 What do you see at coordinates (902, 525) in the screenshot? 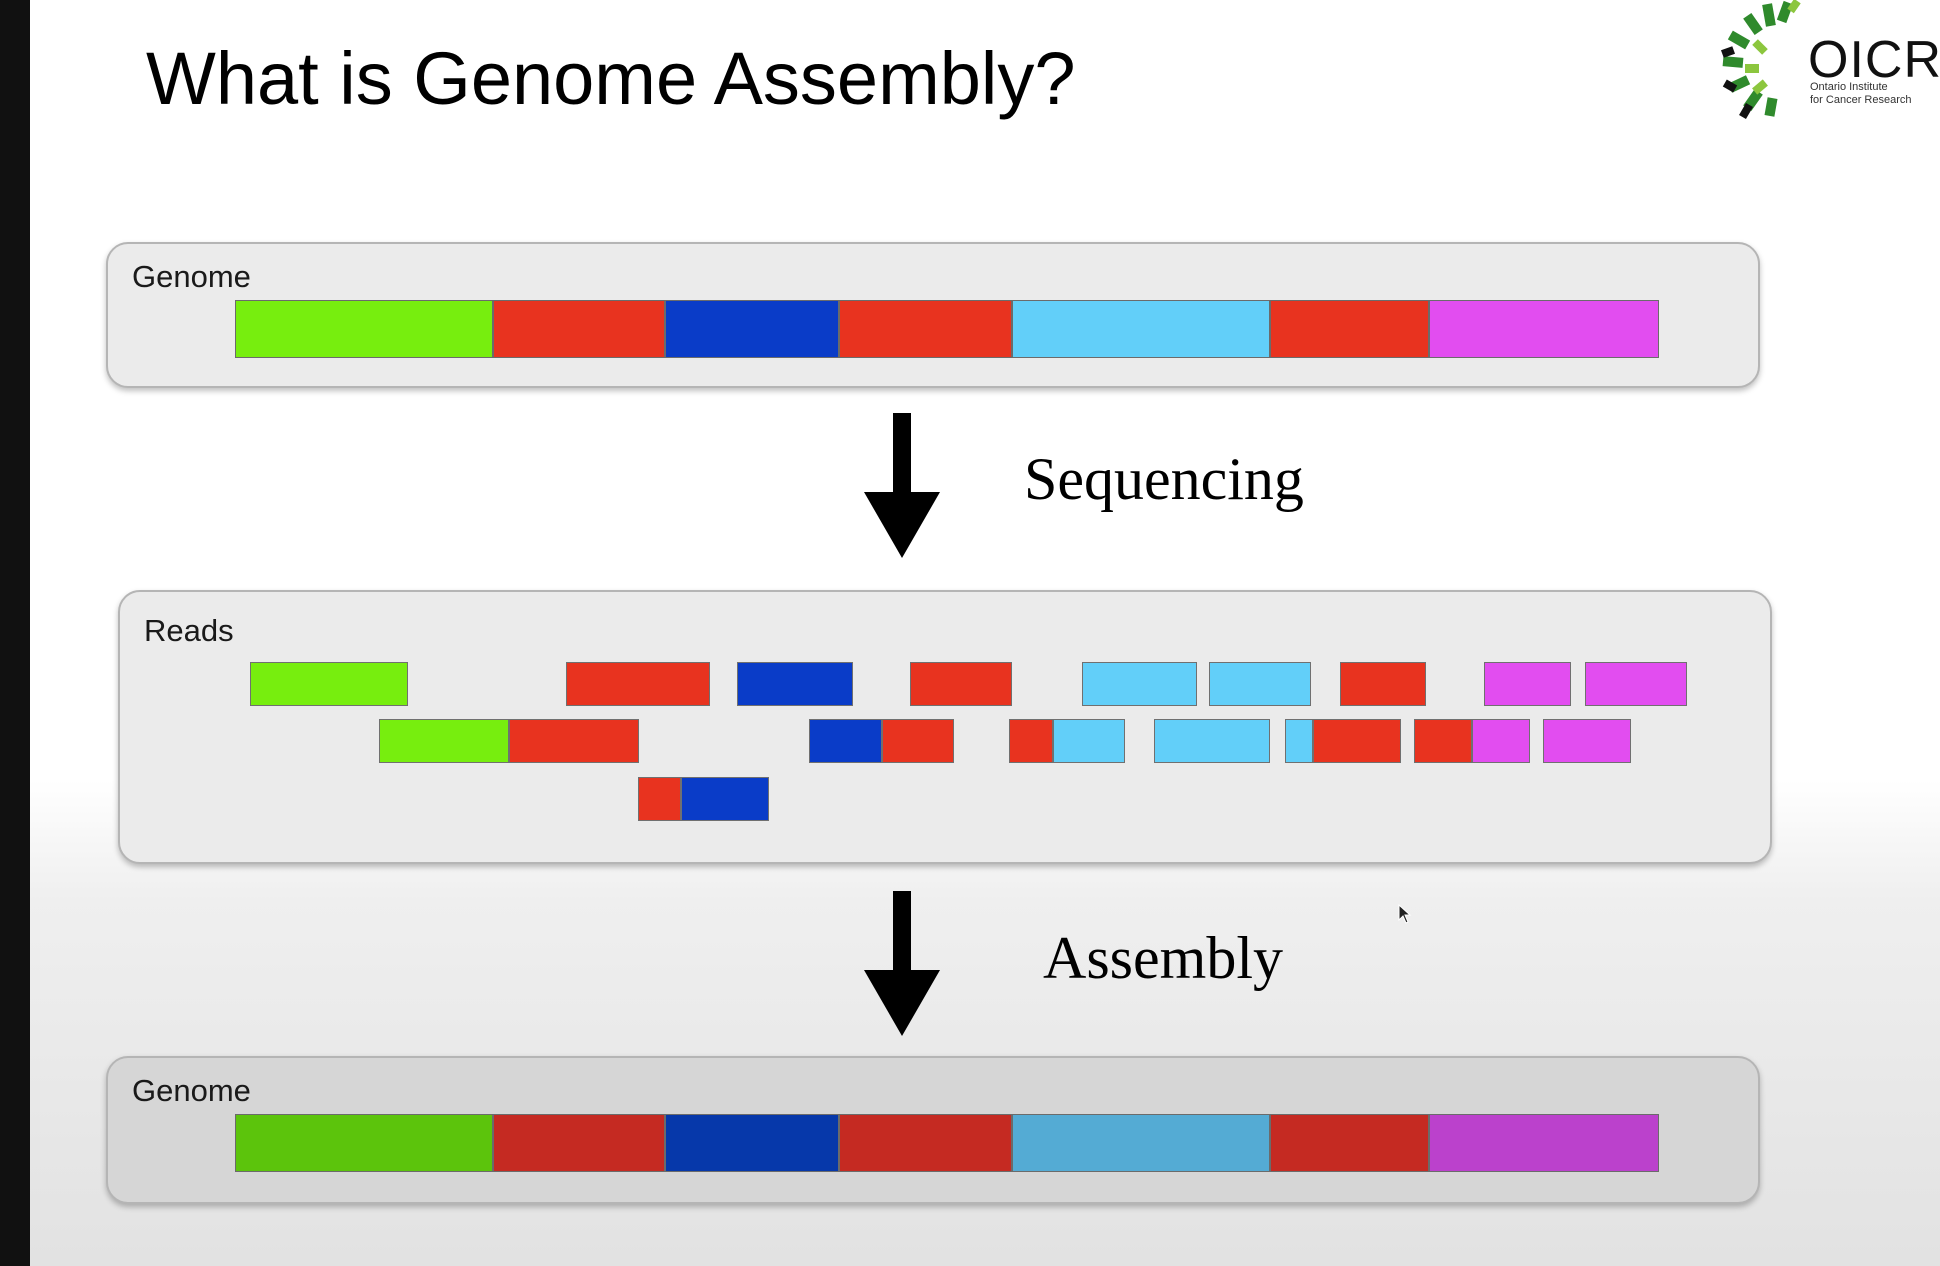
I see `sequencing-arrow-head` at bounding box center [902, 525].